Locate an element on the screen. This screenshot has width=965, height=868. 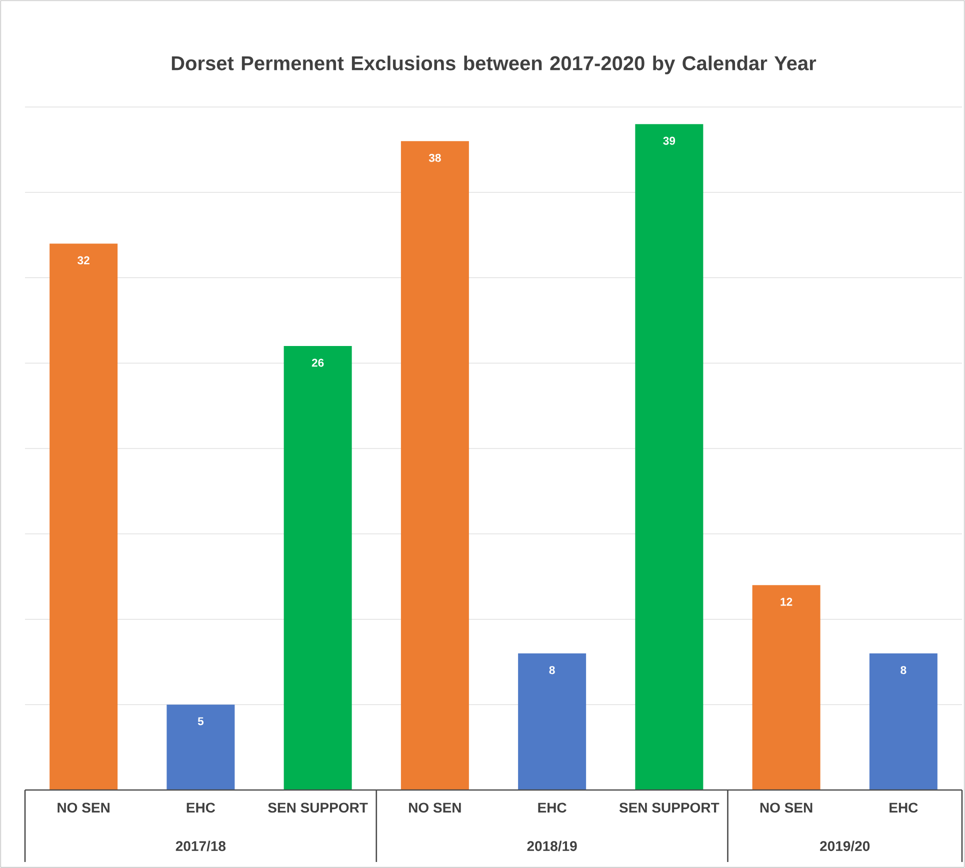
data-label: 39 is located at coordinates (669, 140).